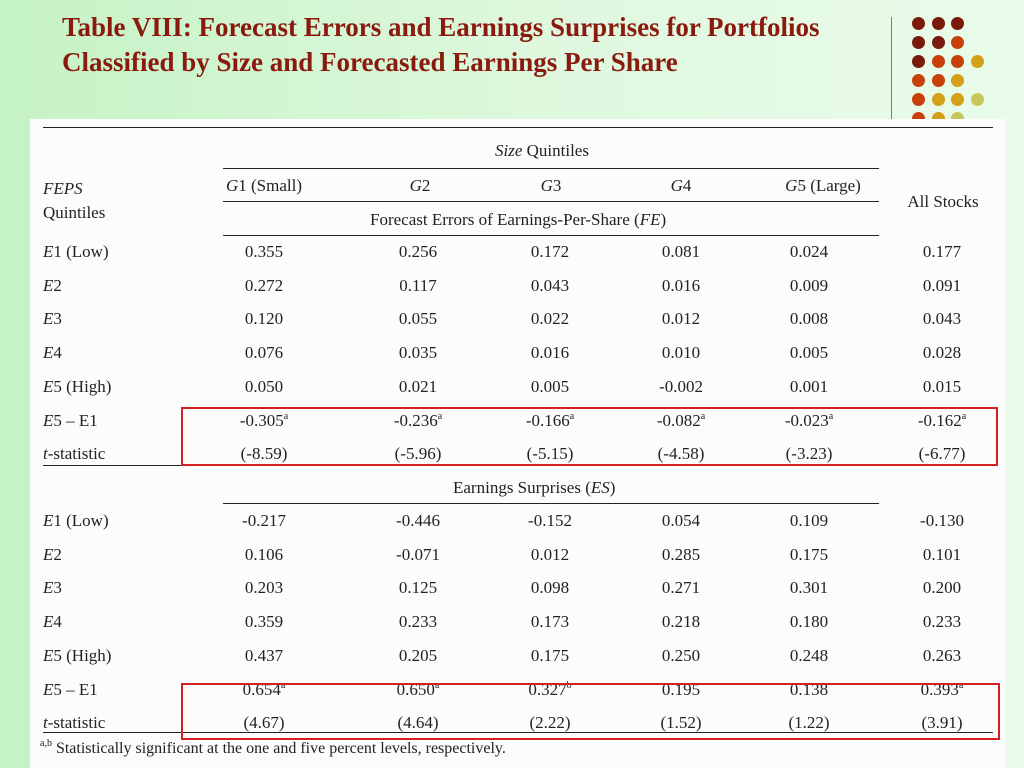 This screenshot has width=1024, height=768. I want to click on table-cell: 0.250, so click(681, 655).